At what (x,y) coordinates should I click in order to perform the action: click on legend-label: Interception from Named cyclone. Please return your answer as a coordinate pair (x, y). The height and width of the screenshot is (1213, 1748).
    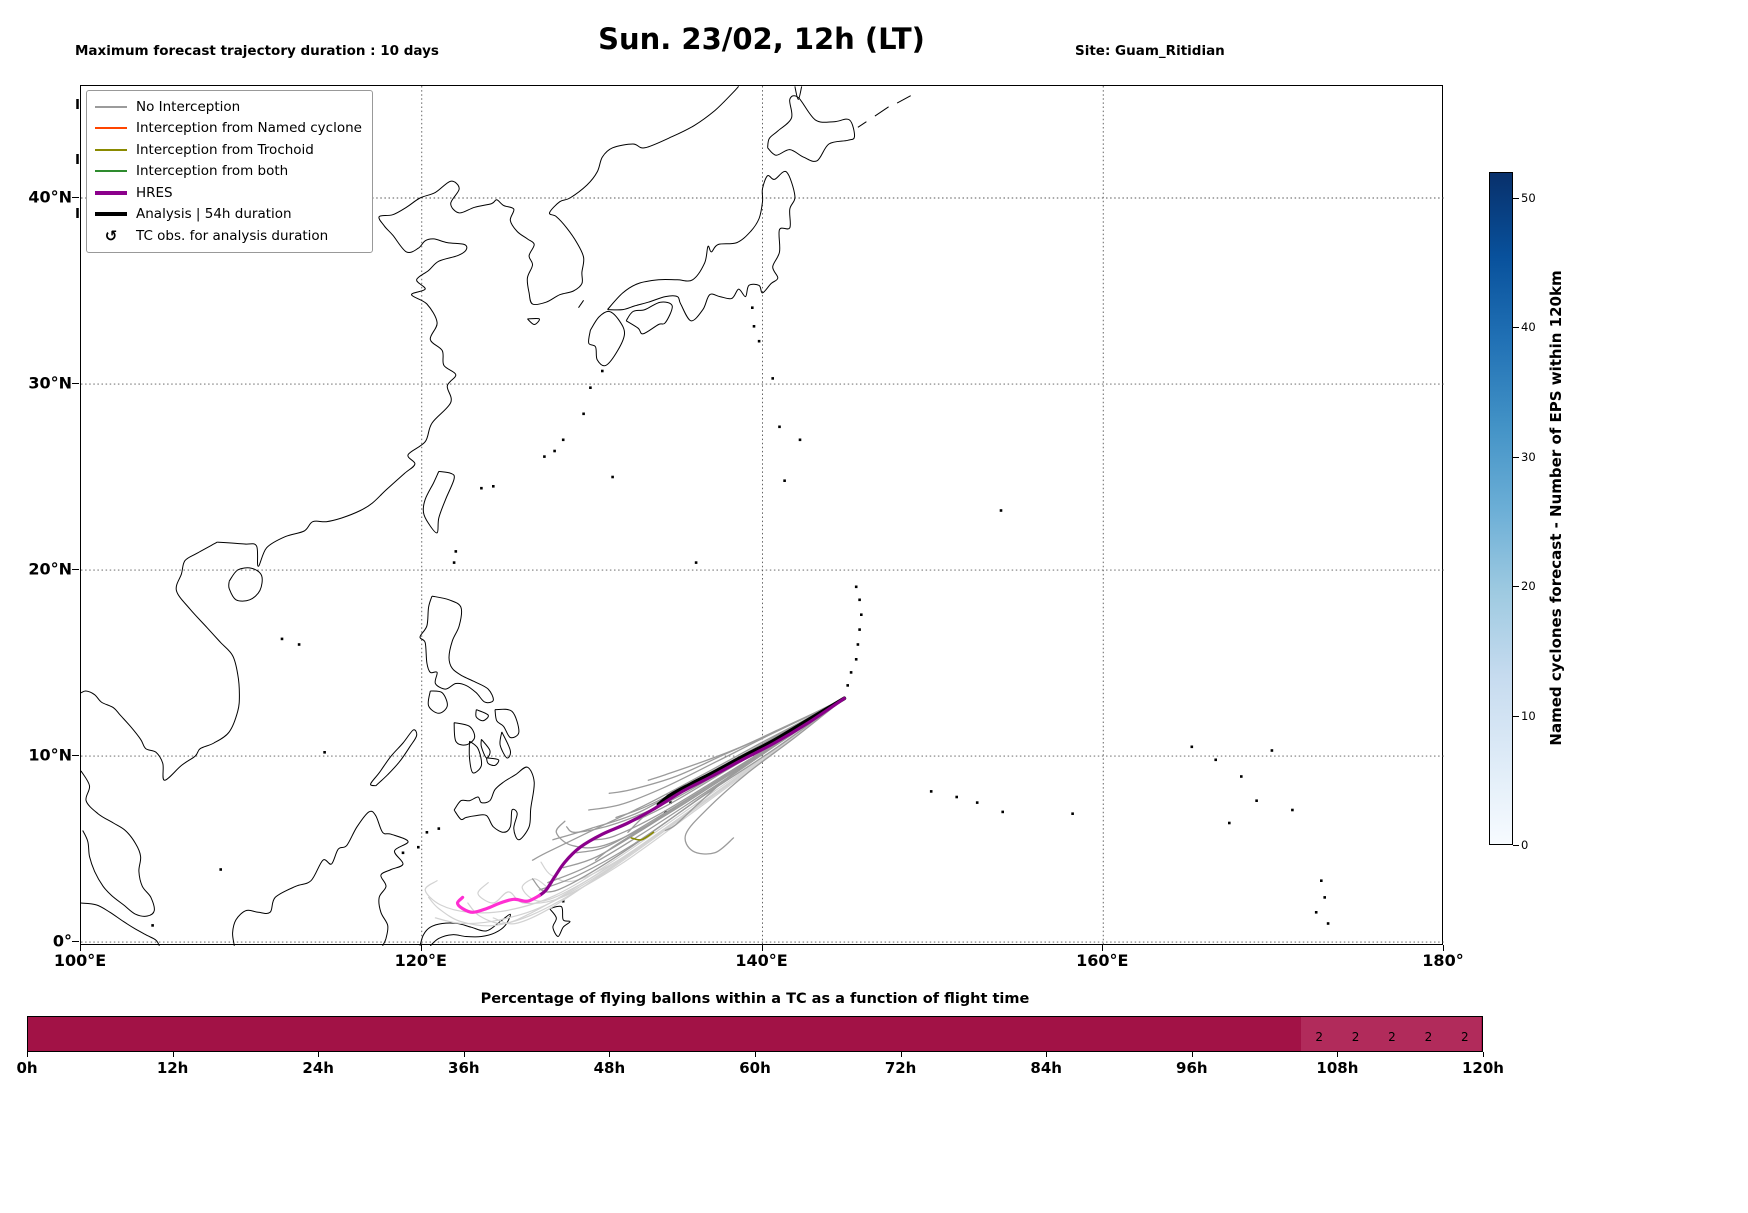
    Looking at the image, I should click on (249, 128).